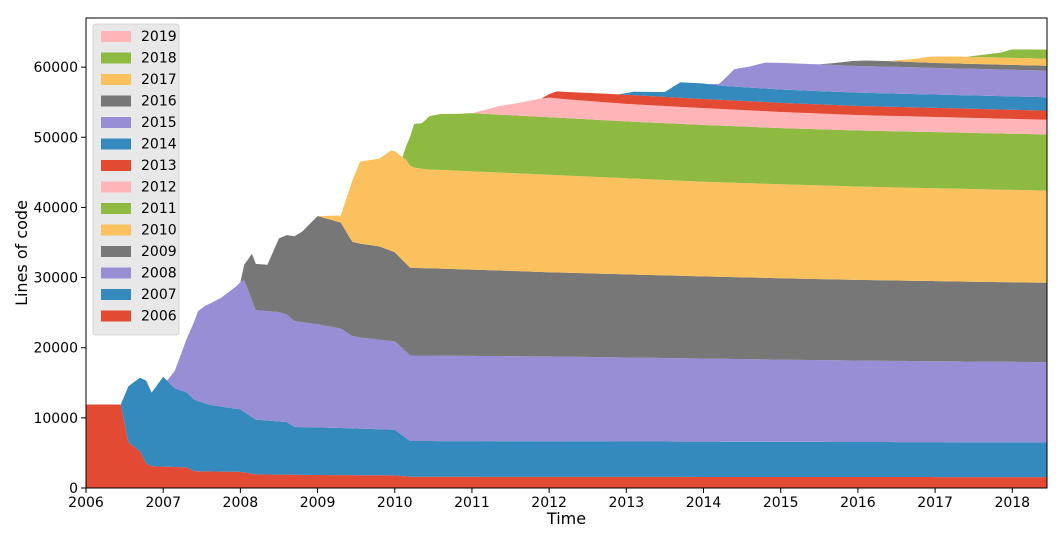  Describe the element at coordinates (163, 503) in the screenshot. I see `x-tick-label: 2007` at that location.